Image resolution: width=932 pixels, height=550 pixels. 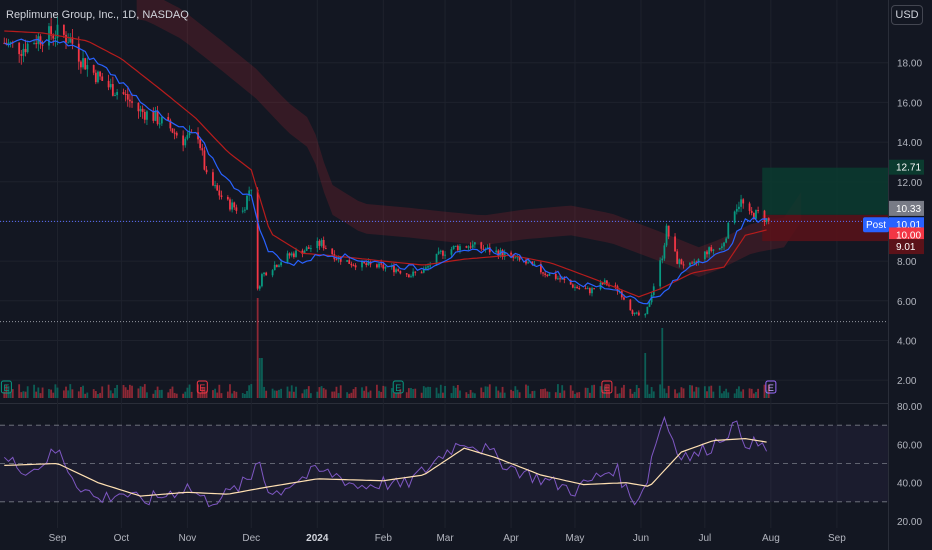 What do you see at coordinates (386, 348) in the screenshot?
I see `volume-bars` at bounding box center [386, 348].